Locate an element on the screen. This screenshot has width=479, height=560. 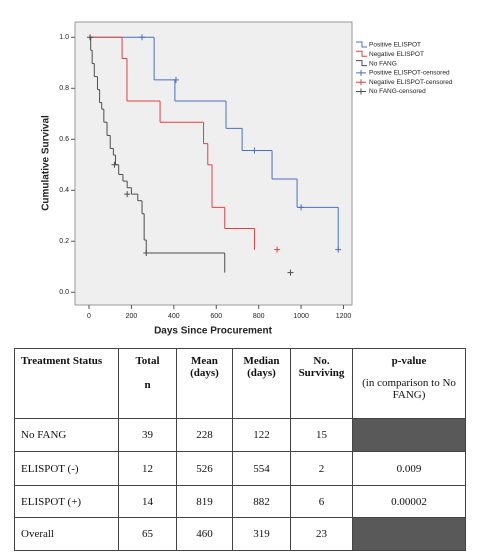
table-cell: 65 is located at coordinates (147, 534).